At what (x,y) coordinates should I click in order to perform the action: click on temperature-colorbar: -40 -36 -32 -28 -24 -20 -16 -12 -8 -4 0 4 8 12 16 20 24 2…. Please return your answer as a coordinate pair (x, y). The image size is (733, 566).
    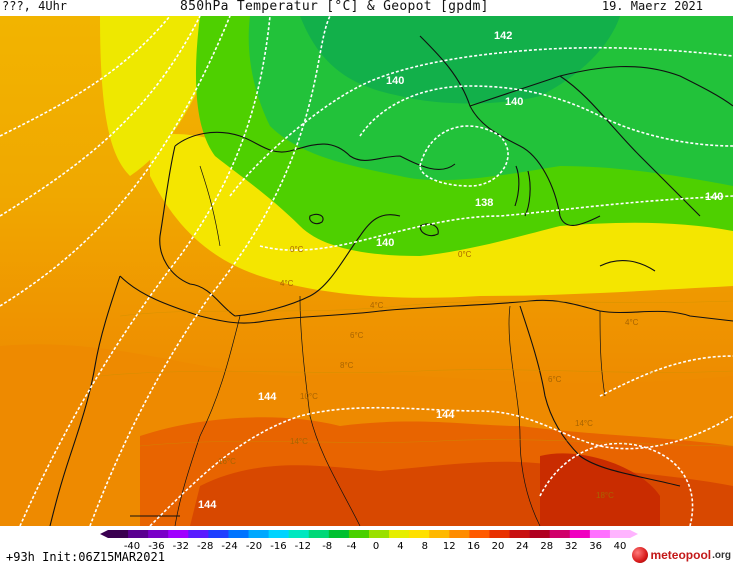
    Looking at the image, I should click on (369, 540).